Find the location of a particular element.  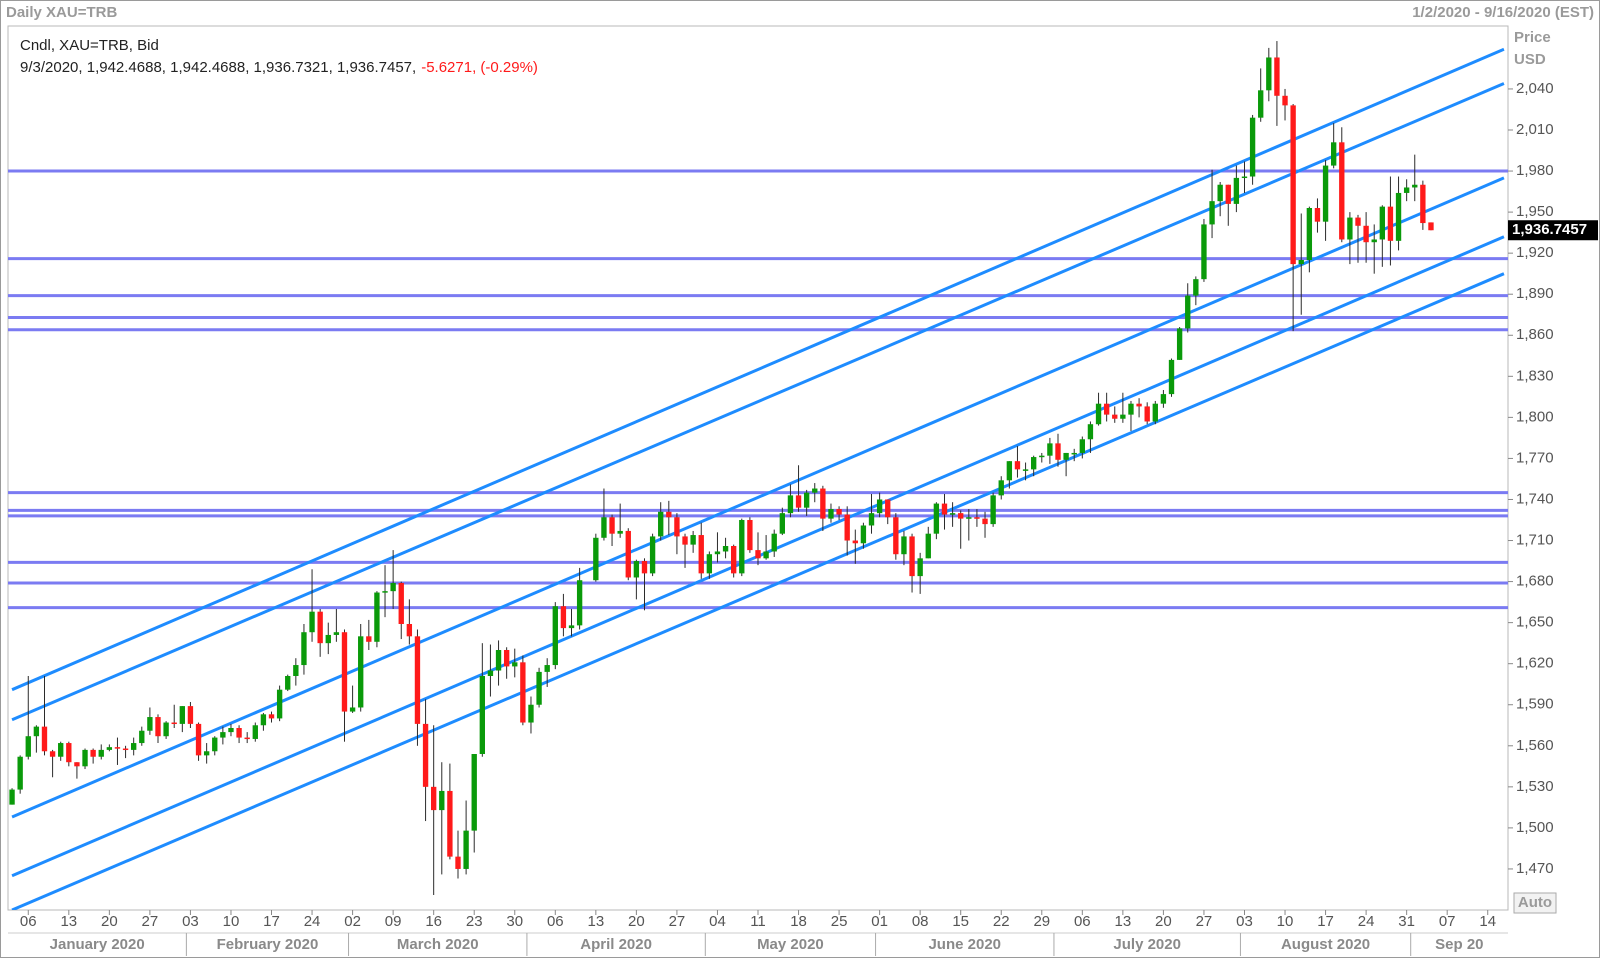

x-tick-label: 24 is located at coordinates (1366, 921).